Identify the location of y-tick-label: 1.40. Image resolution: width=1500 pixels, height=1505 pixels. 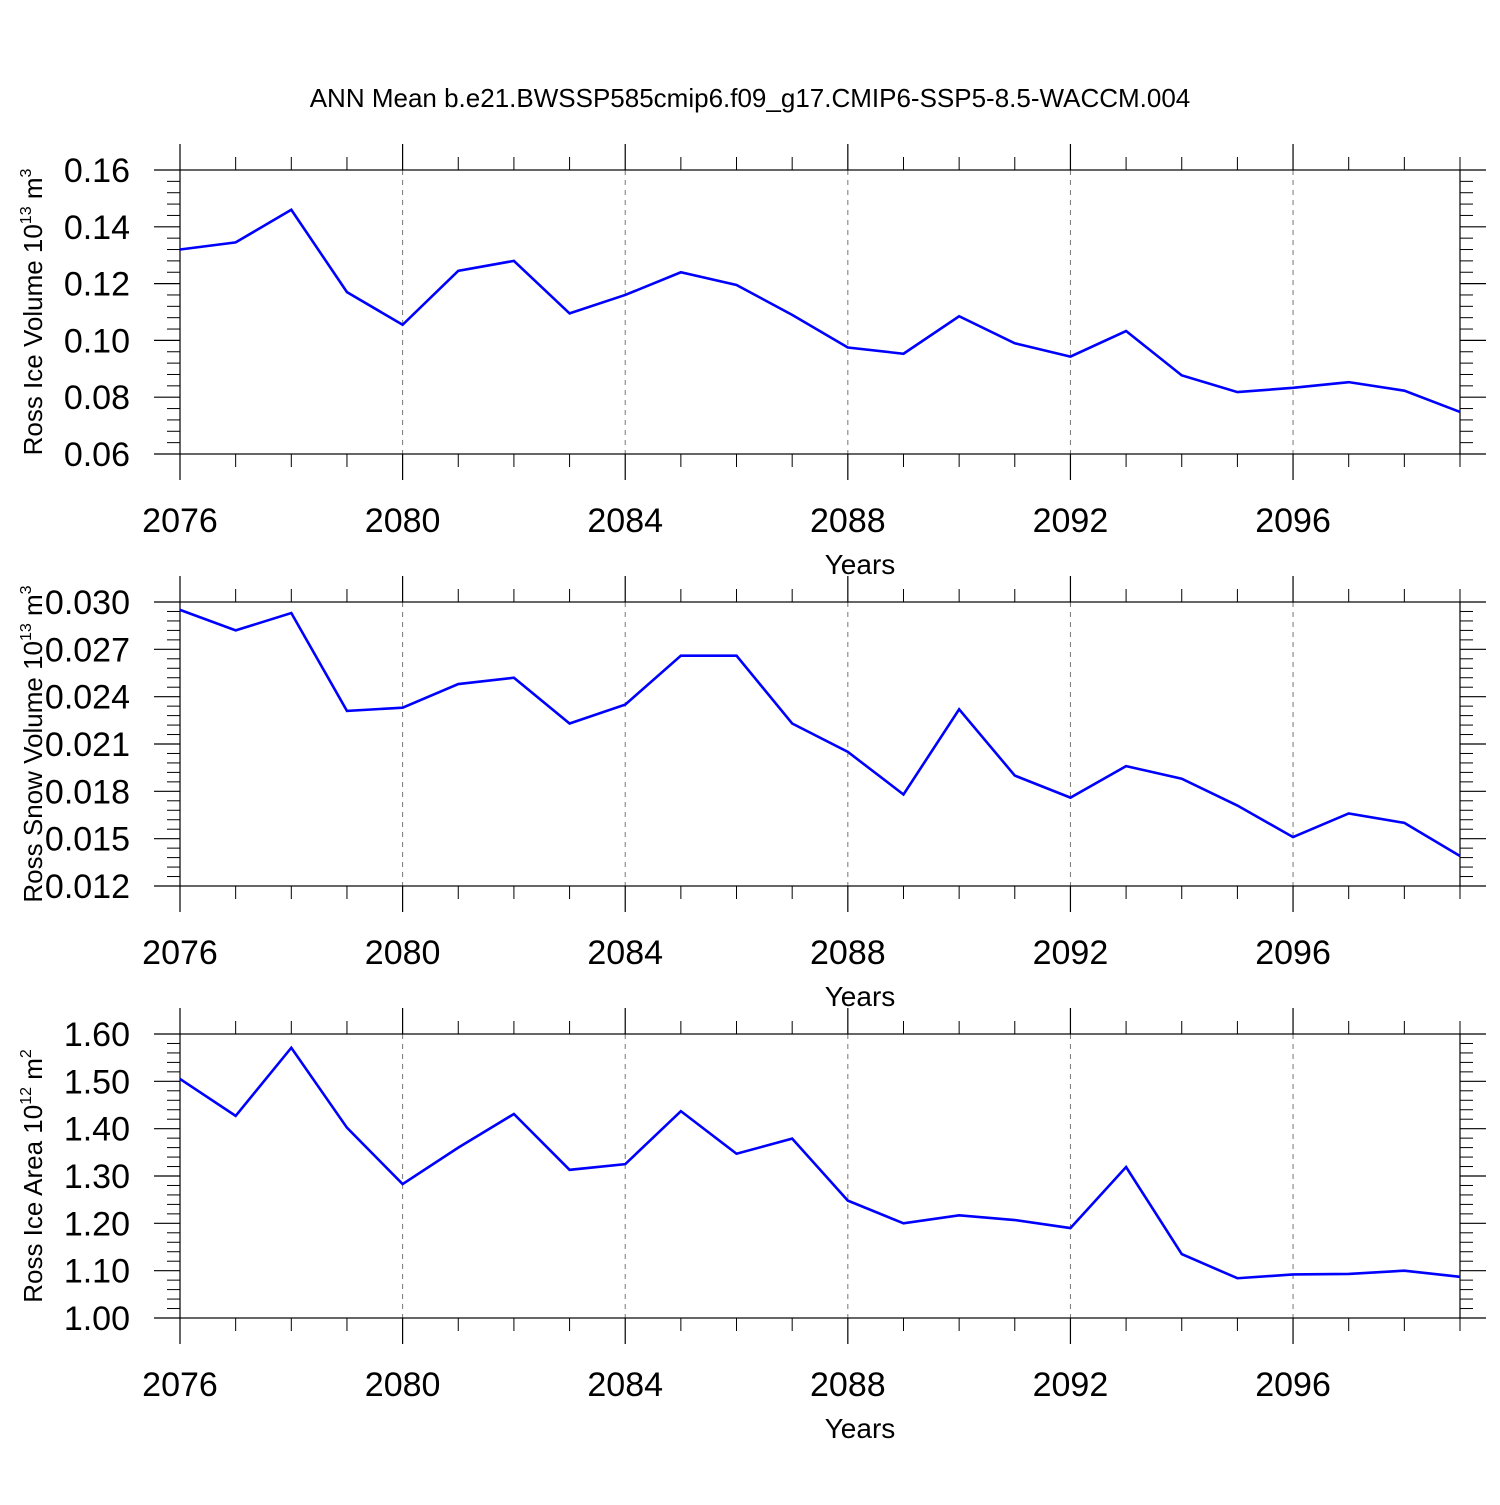
(97, 1130).